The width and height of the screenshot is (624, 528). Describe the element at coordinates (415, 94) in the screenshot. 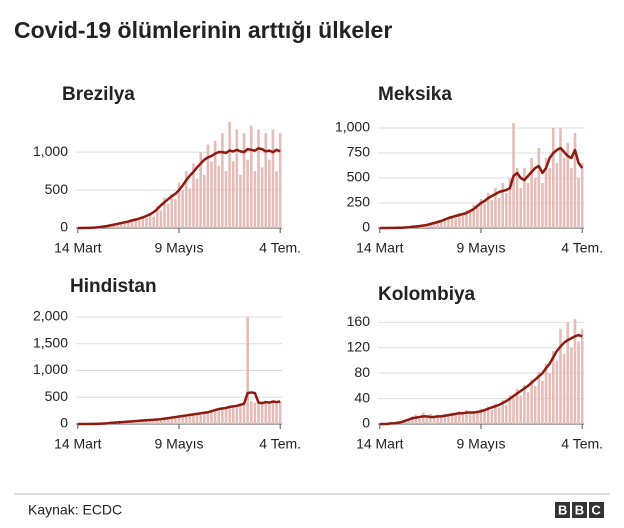

I see `panel-title: Meksika` at that location.